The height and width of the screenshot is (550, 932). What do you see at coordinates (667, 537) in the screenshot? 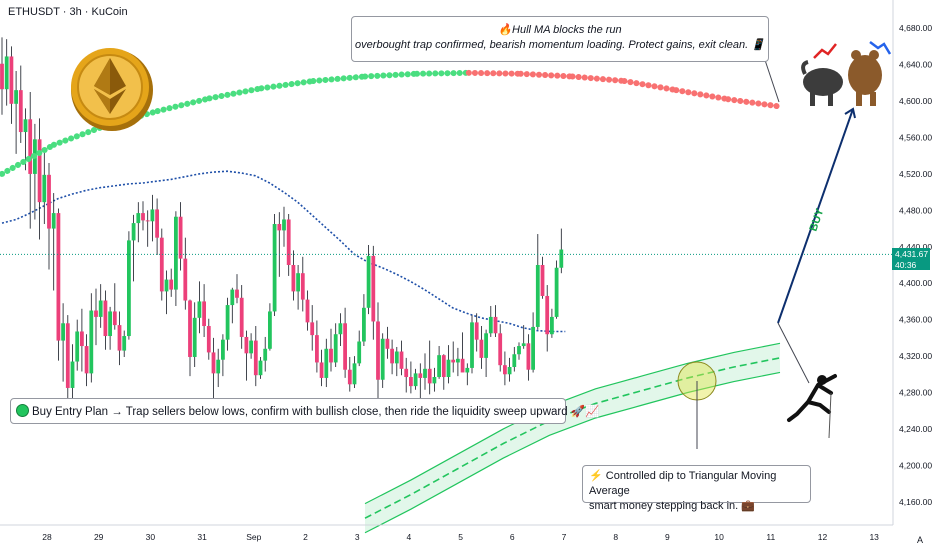
I see `time-tick-label: 9` at bounding box center [667, 537].